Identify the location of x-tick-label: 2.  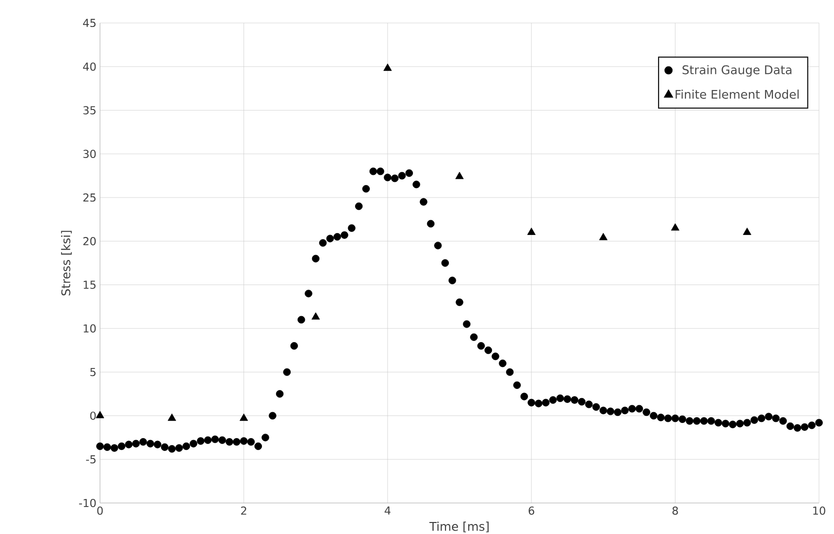
(243, 510).